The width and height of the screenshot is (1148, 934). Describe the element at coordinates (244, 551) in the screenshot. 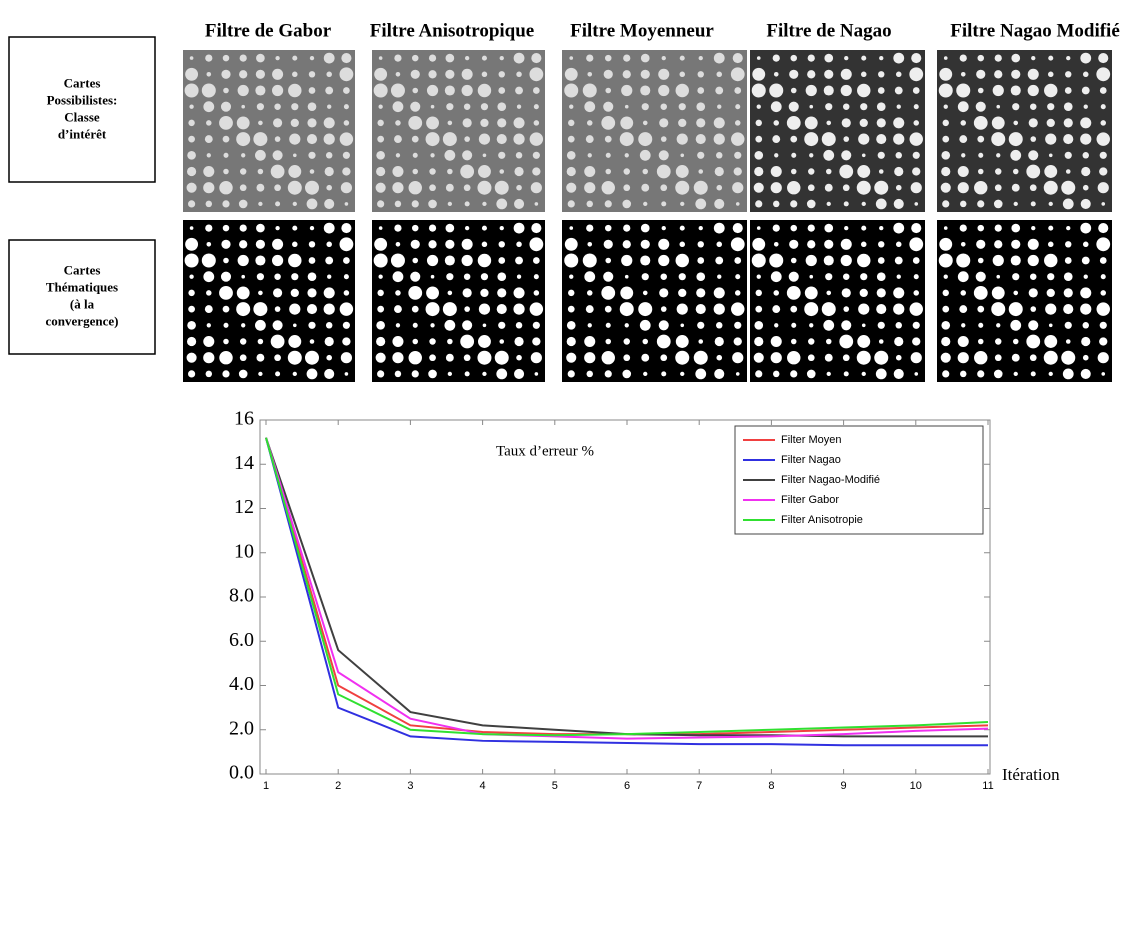

I see `y-tick-label: 10` at that location.